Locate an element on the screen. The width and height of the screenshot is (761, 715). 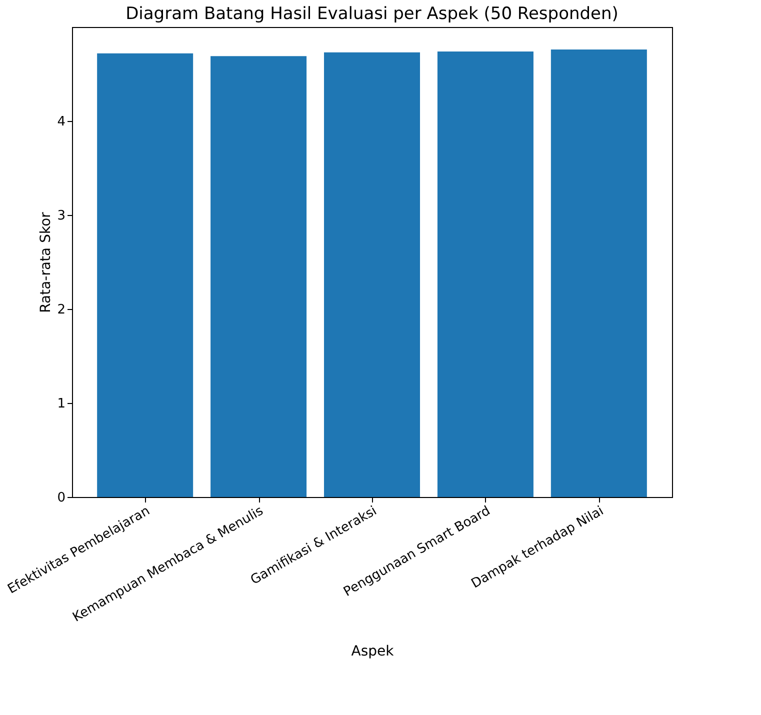
y-axis-title: Rata-rata Skor is located at coordinates (46, 262).